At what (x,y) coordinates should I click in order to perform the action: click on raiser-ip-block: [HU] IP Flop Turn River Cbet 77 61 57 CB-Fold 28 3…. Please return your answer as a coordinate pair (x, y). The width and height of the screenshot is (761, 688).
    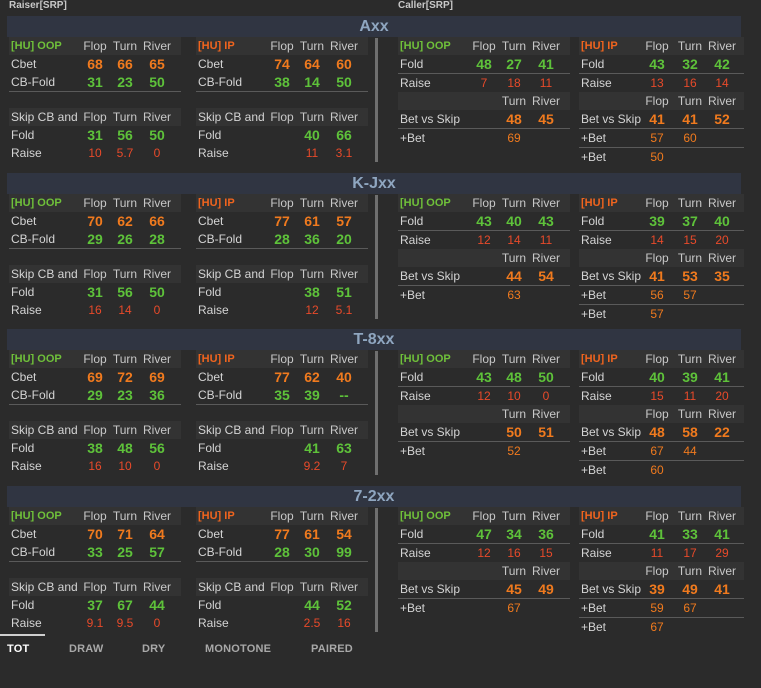
    Looking at the image, I should click on (282, 256).